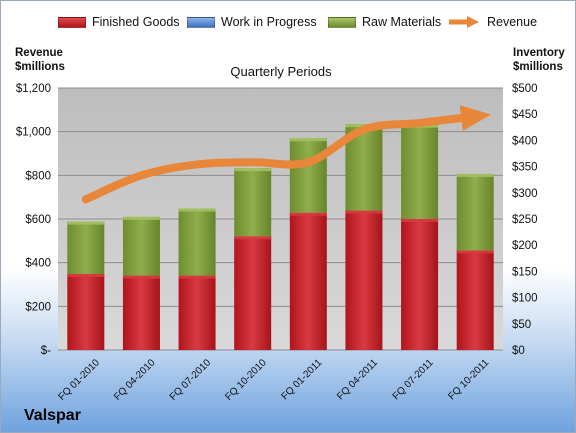 The height and width of the screenshot is (433, 576). I want to click on right-axis-title-line2: $millions, so click(538, 67).